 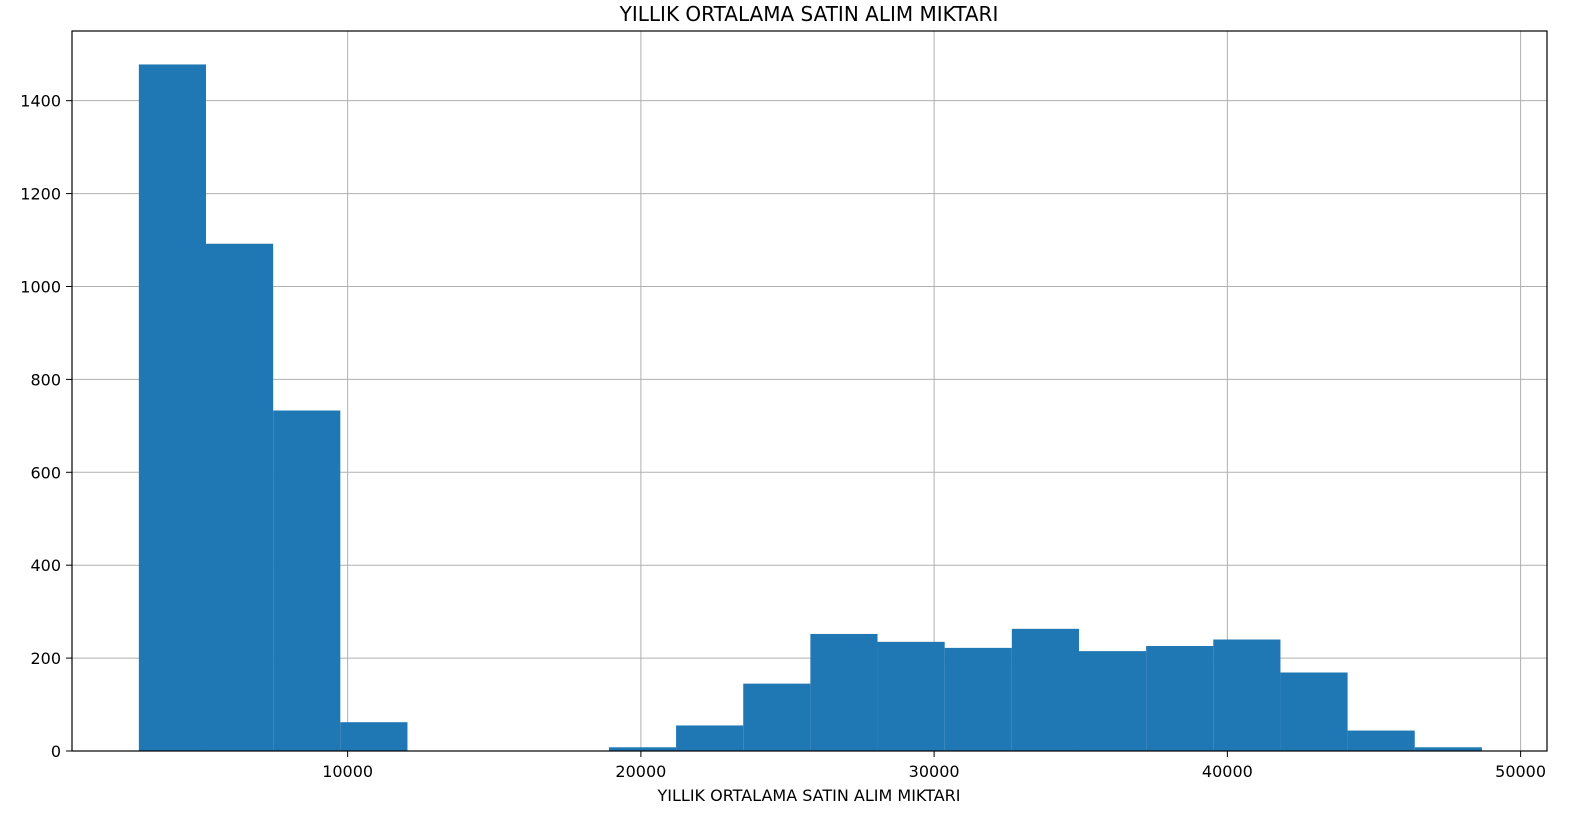 I want to click on chart-title: YILLIK ORTALAMA SATIN ALIM MIKTARI, so click(x=809, y=14).